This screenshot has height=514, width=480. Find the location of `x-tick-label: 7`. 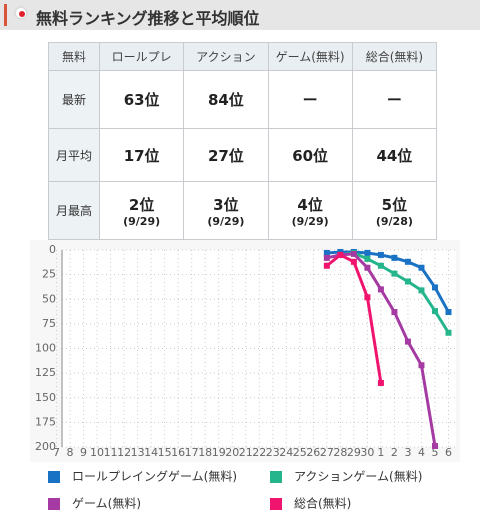

x-tick-label: 7 is located at coordinates (56, 452).